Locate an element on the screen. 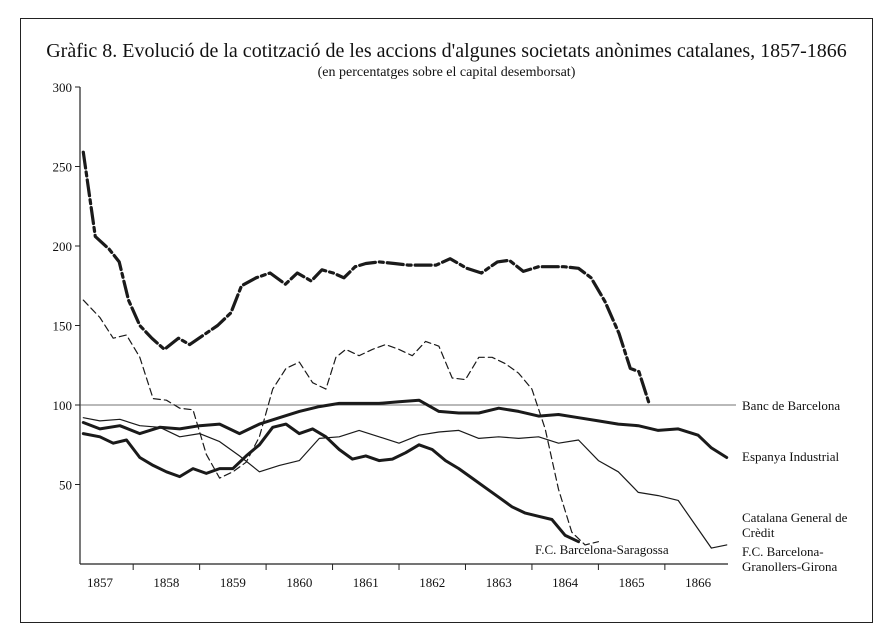 The width and height of the screenshot is (893, 641). x-tick-label: 1859 is located at coordinates (233, 582).